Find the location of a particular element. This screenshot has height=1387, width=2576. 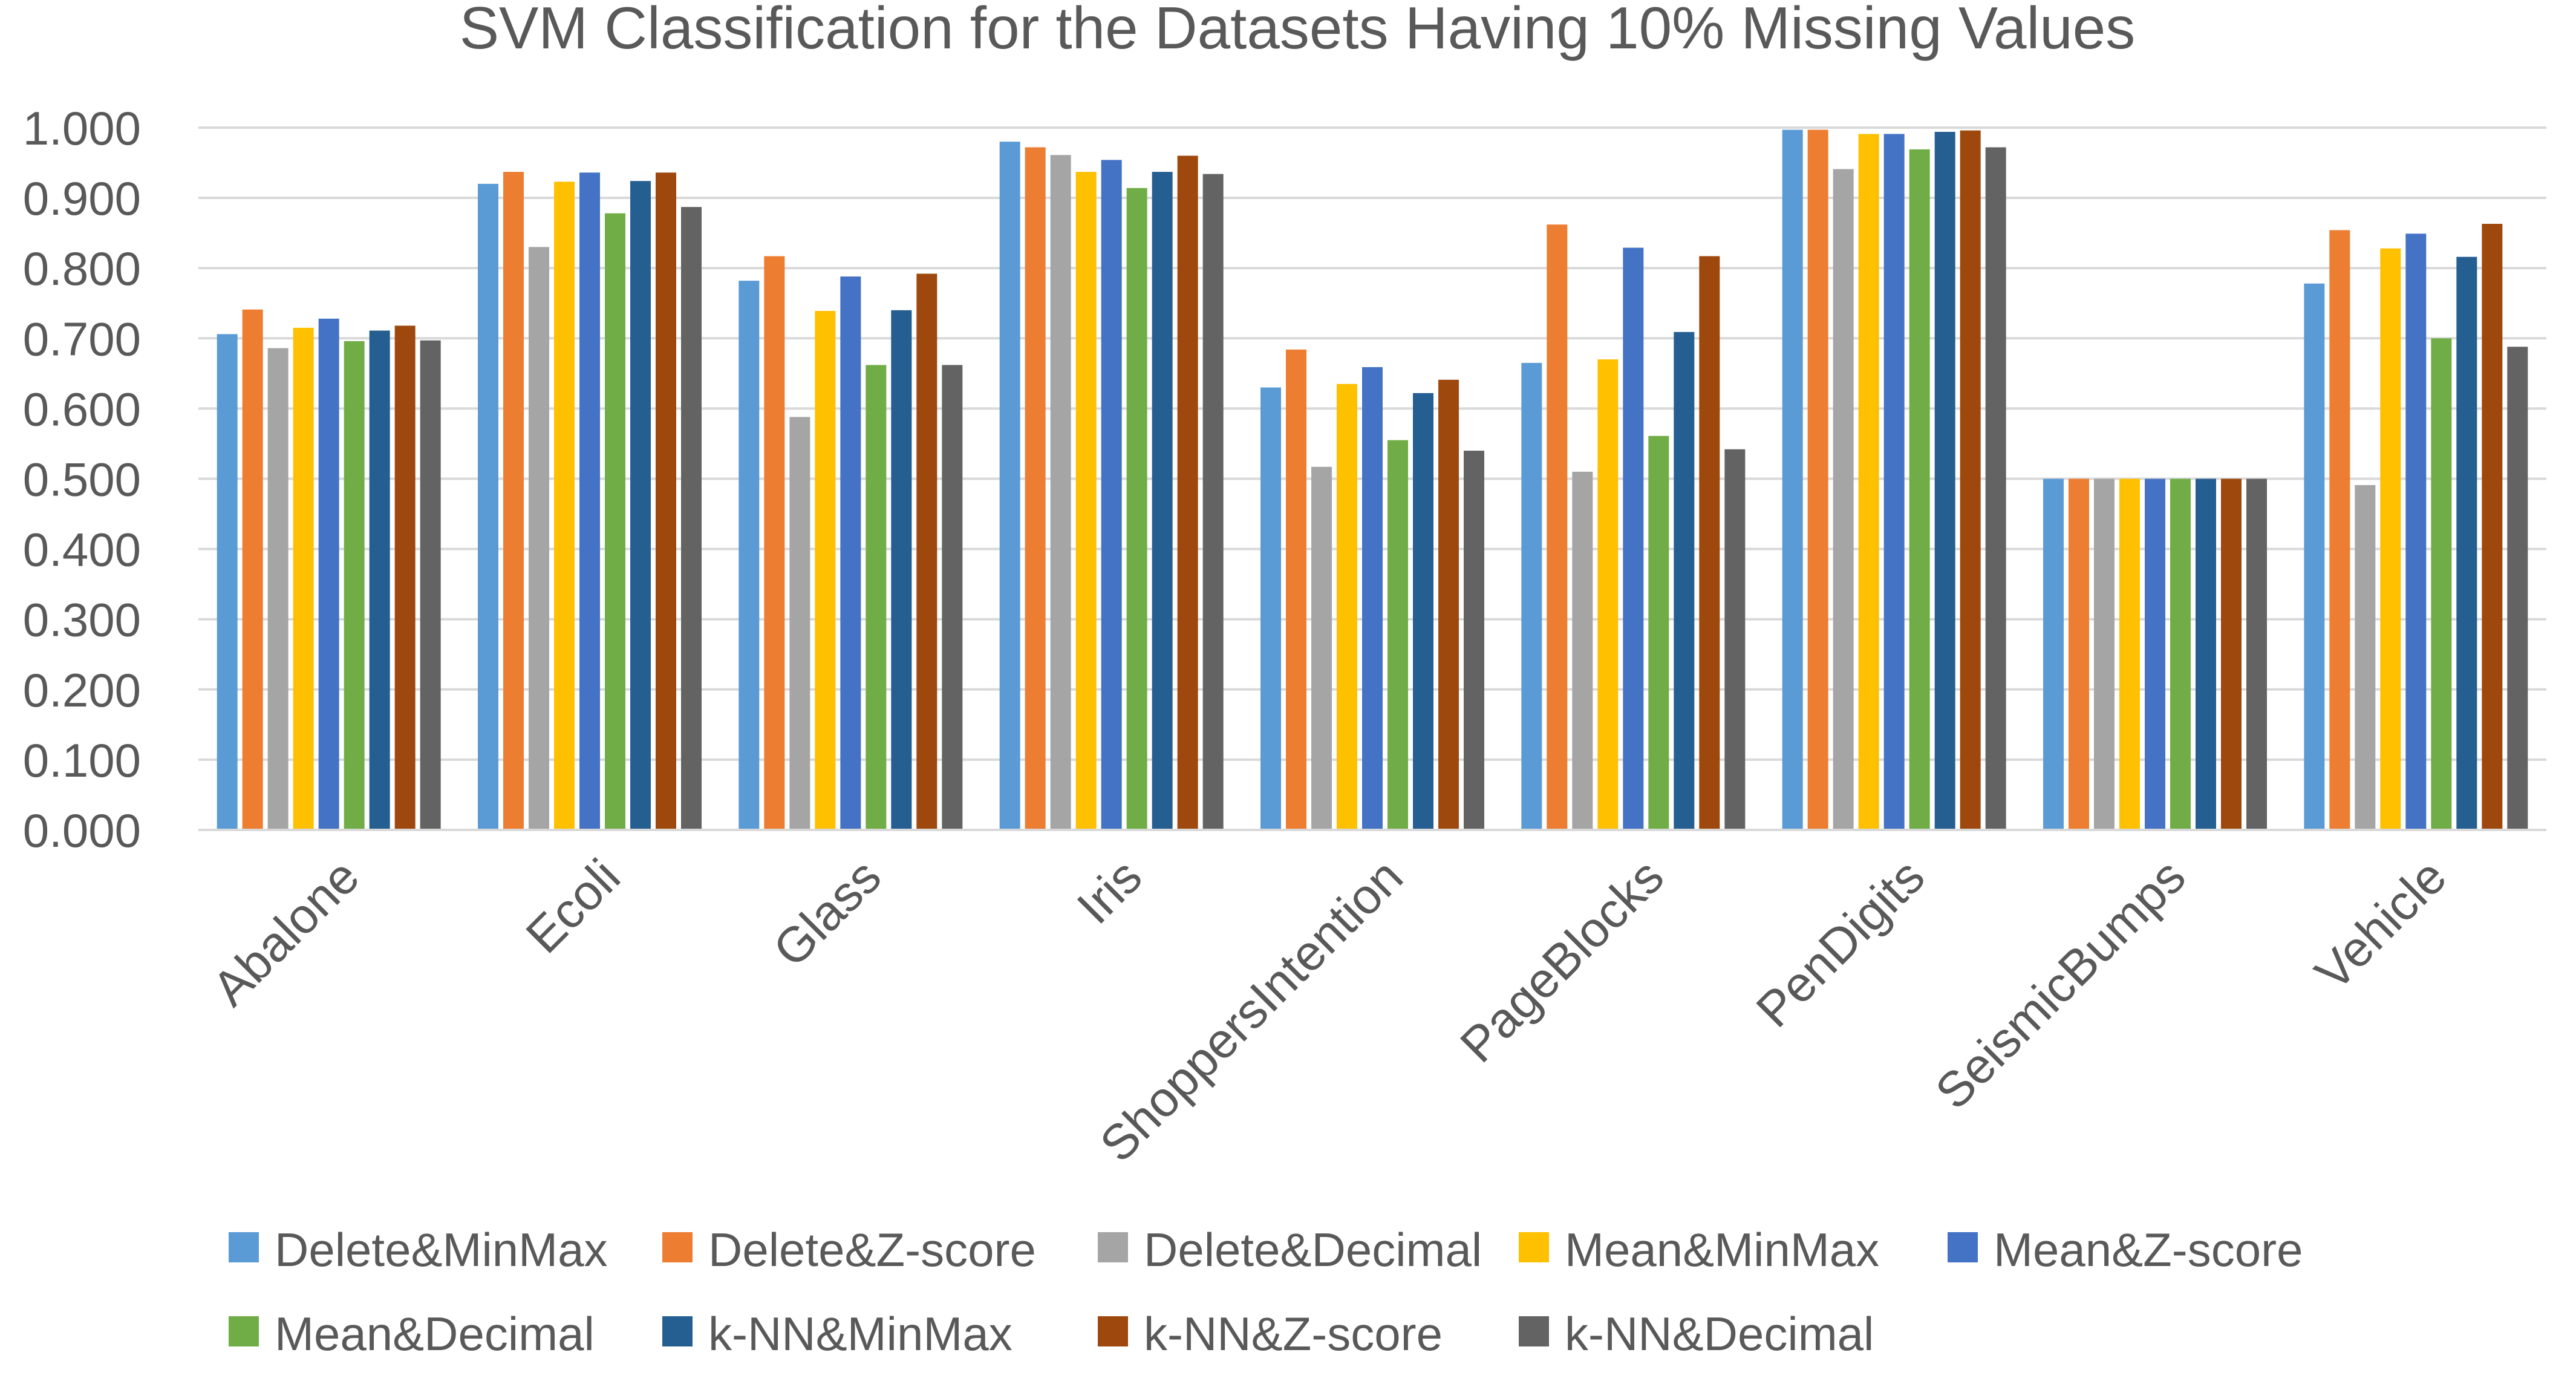

legend-item: k-NN&Decimal is located at coordinates (1696, 1334).